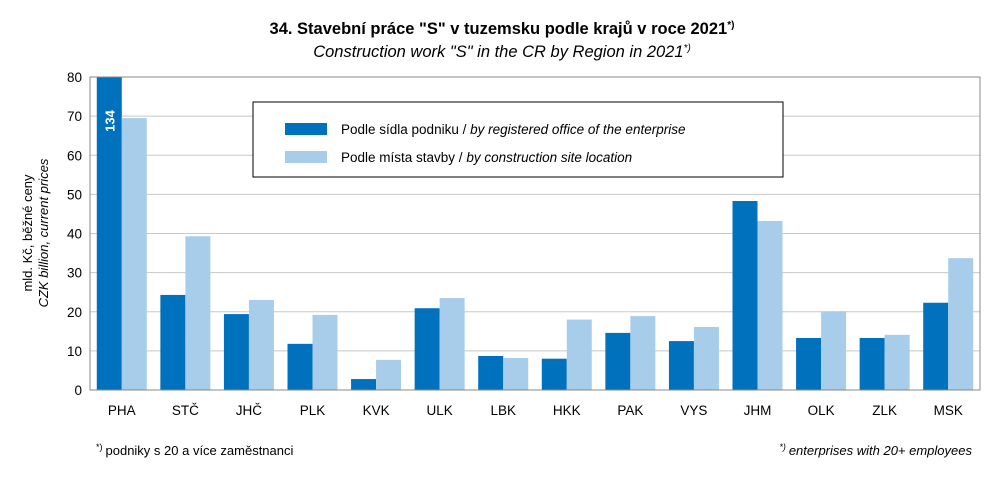  I want to click on x-tick-label: JHČ, so click(249, 410).